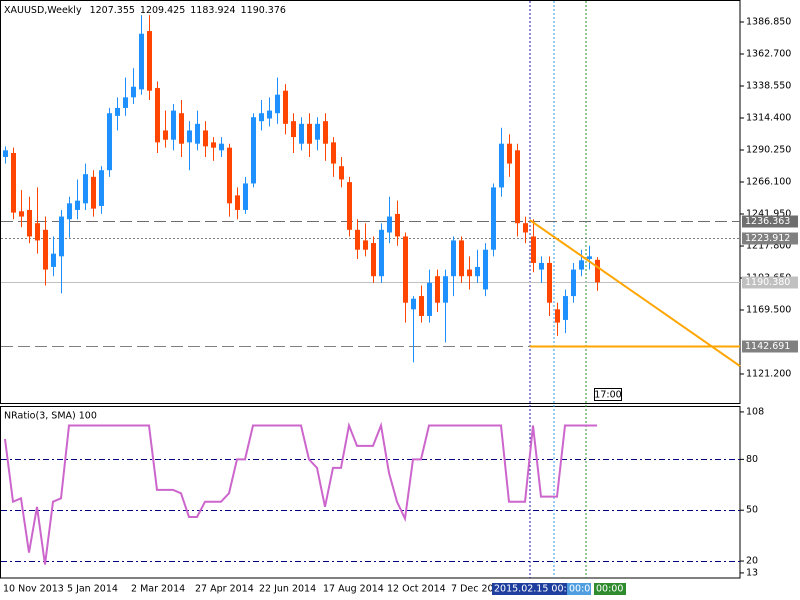 Image resolution: width=800 pixels, height=600 pixels. I want to click on y-tick-label: 13, so click(752, 572).